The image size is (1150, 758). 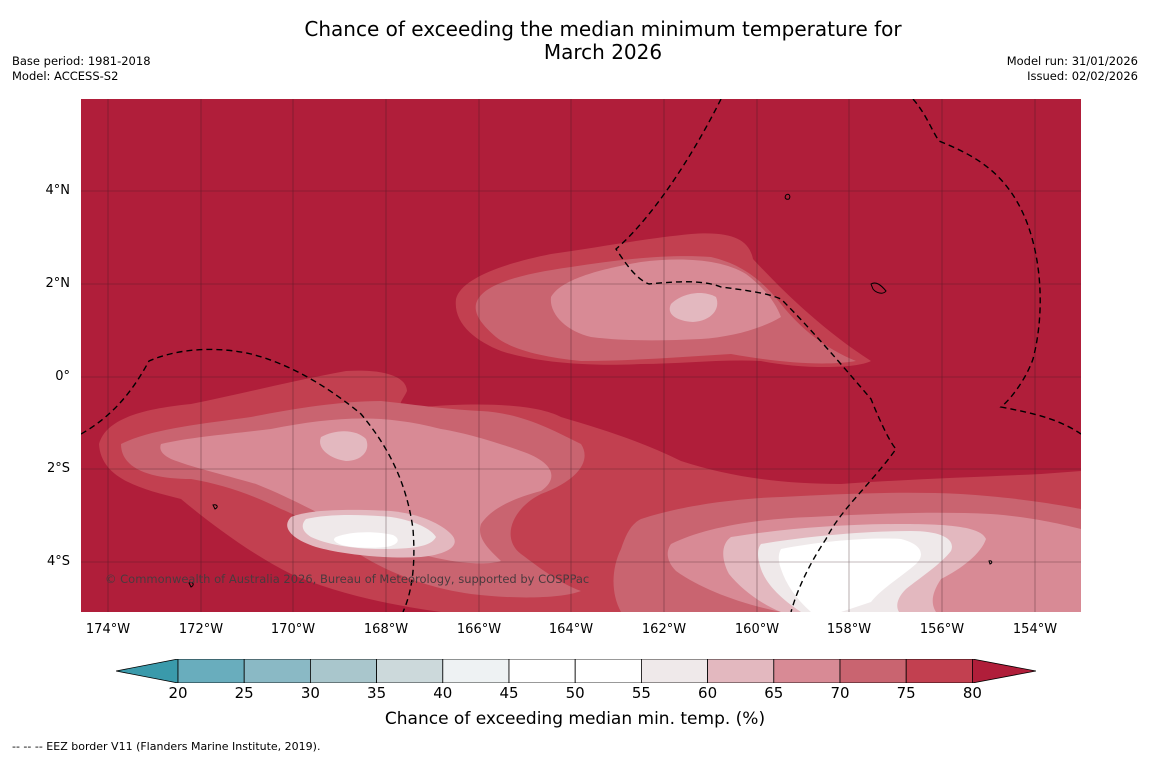 I want to click on contour-band-65-west, so click(x=356, y=491).